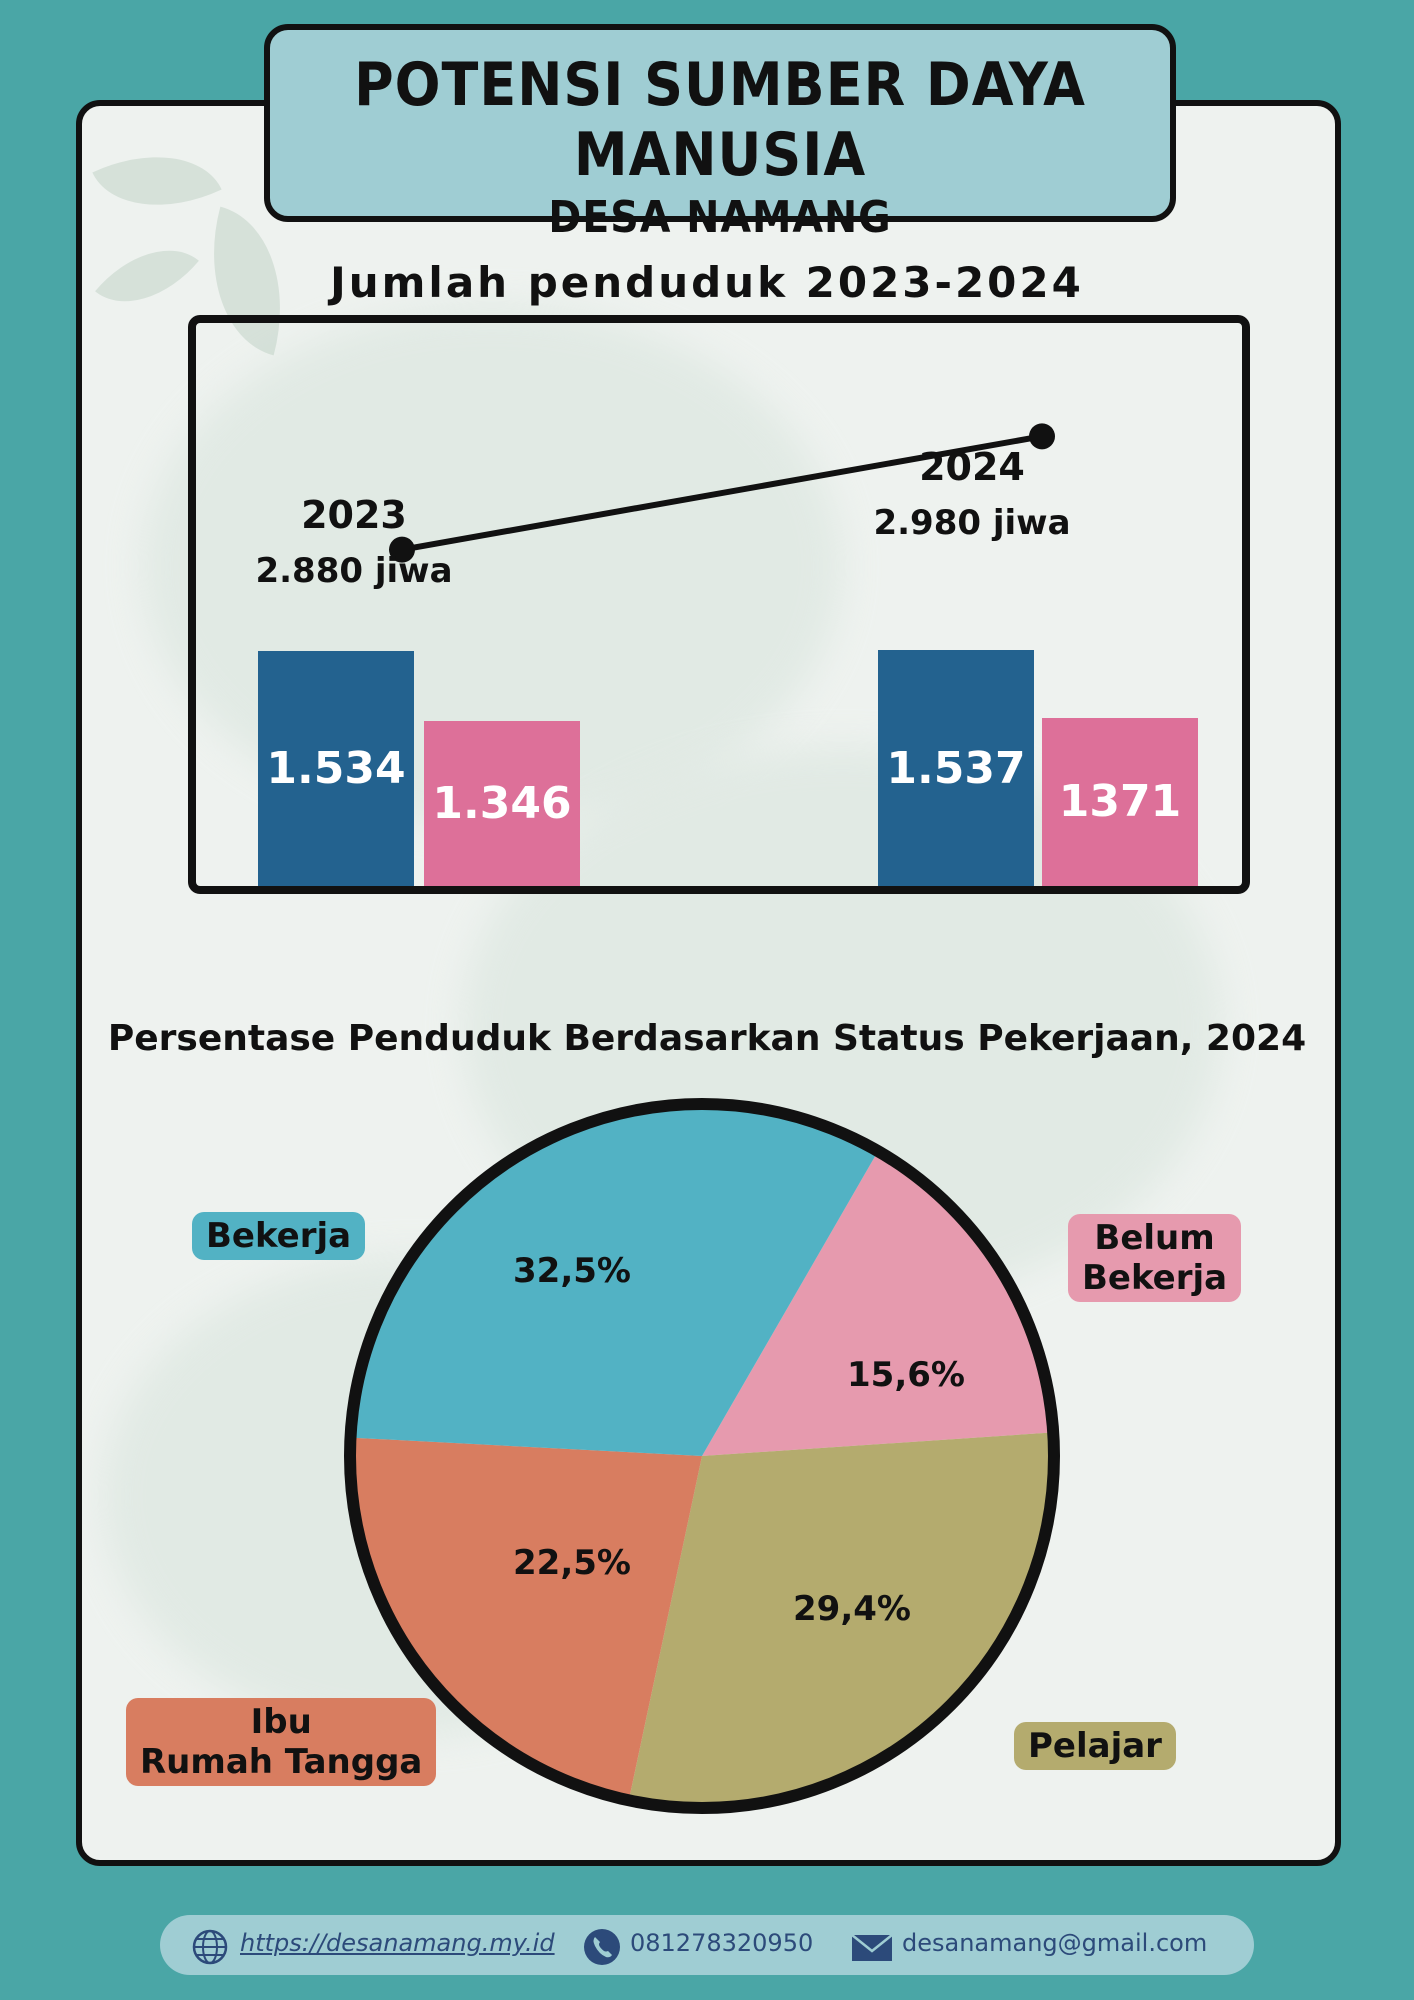 This screenshot has height=2000, width=1414. Describe the element at coordinates (210, 1947) in the screenshot. I see `globe-icon` at that location.